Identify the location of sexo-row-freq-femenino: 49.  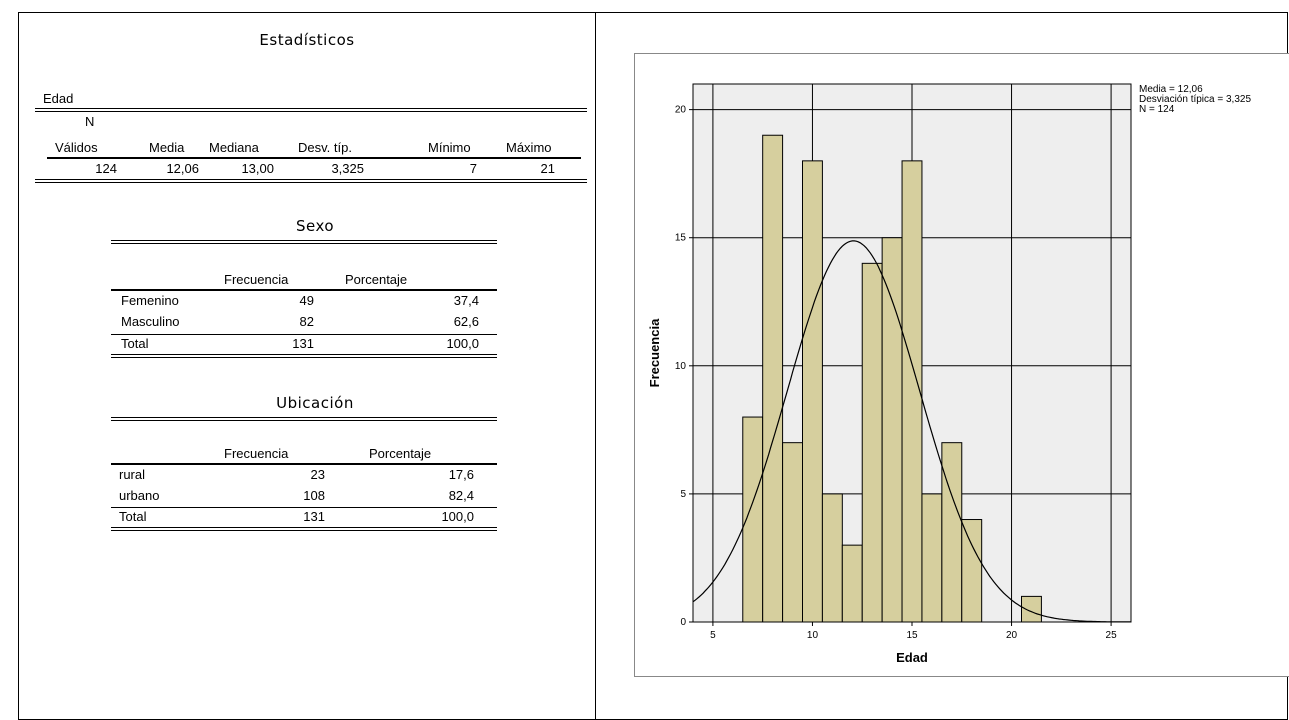
(306, 300).